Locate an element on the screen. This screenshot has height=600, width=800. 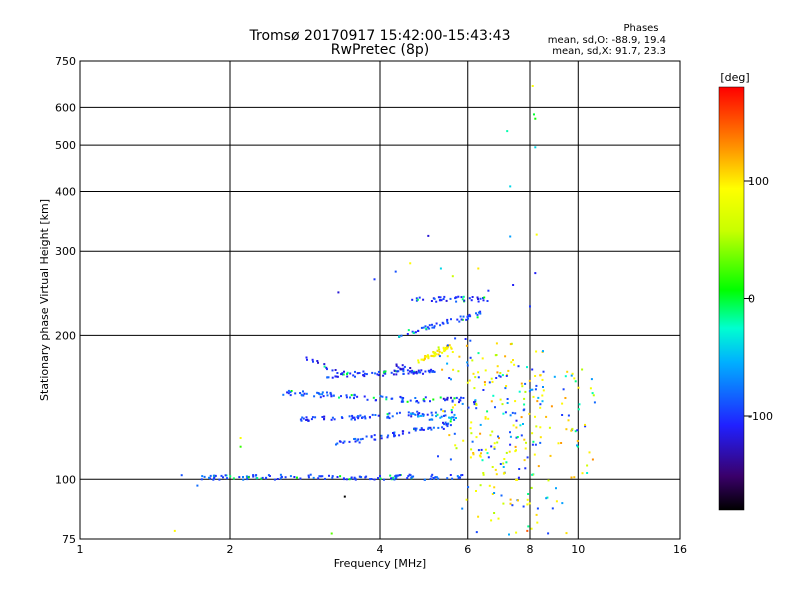
colorbar is located at coordinates (731, 298).